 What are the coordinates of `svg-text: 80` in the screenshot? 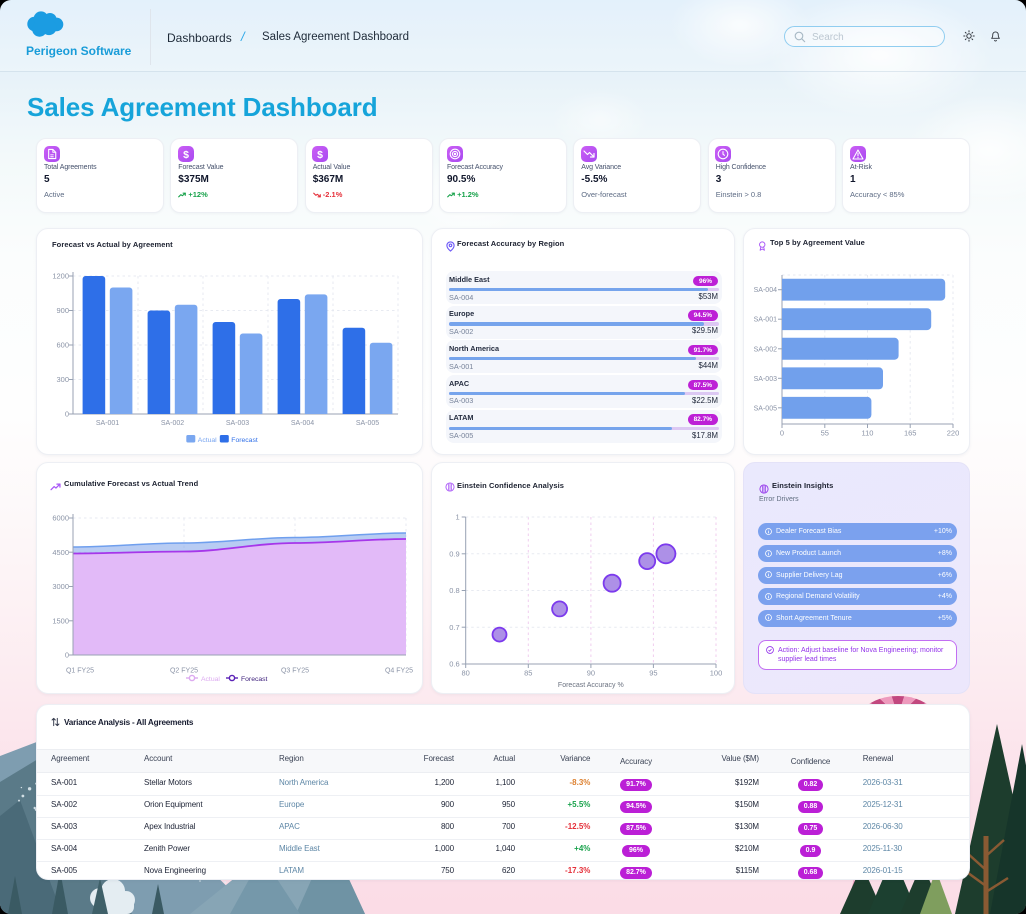 It's located at (466, 673).